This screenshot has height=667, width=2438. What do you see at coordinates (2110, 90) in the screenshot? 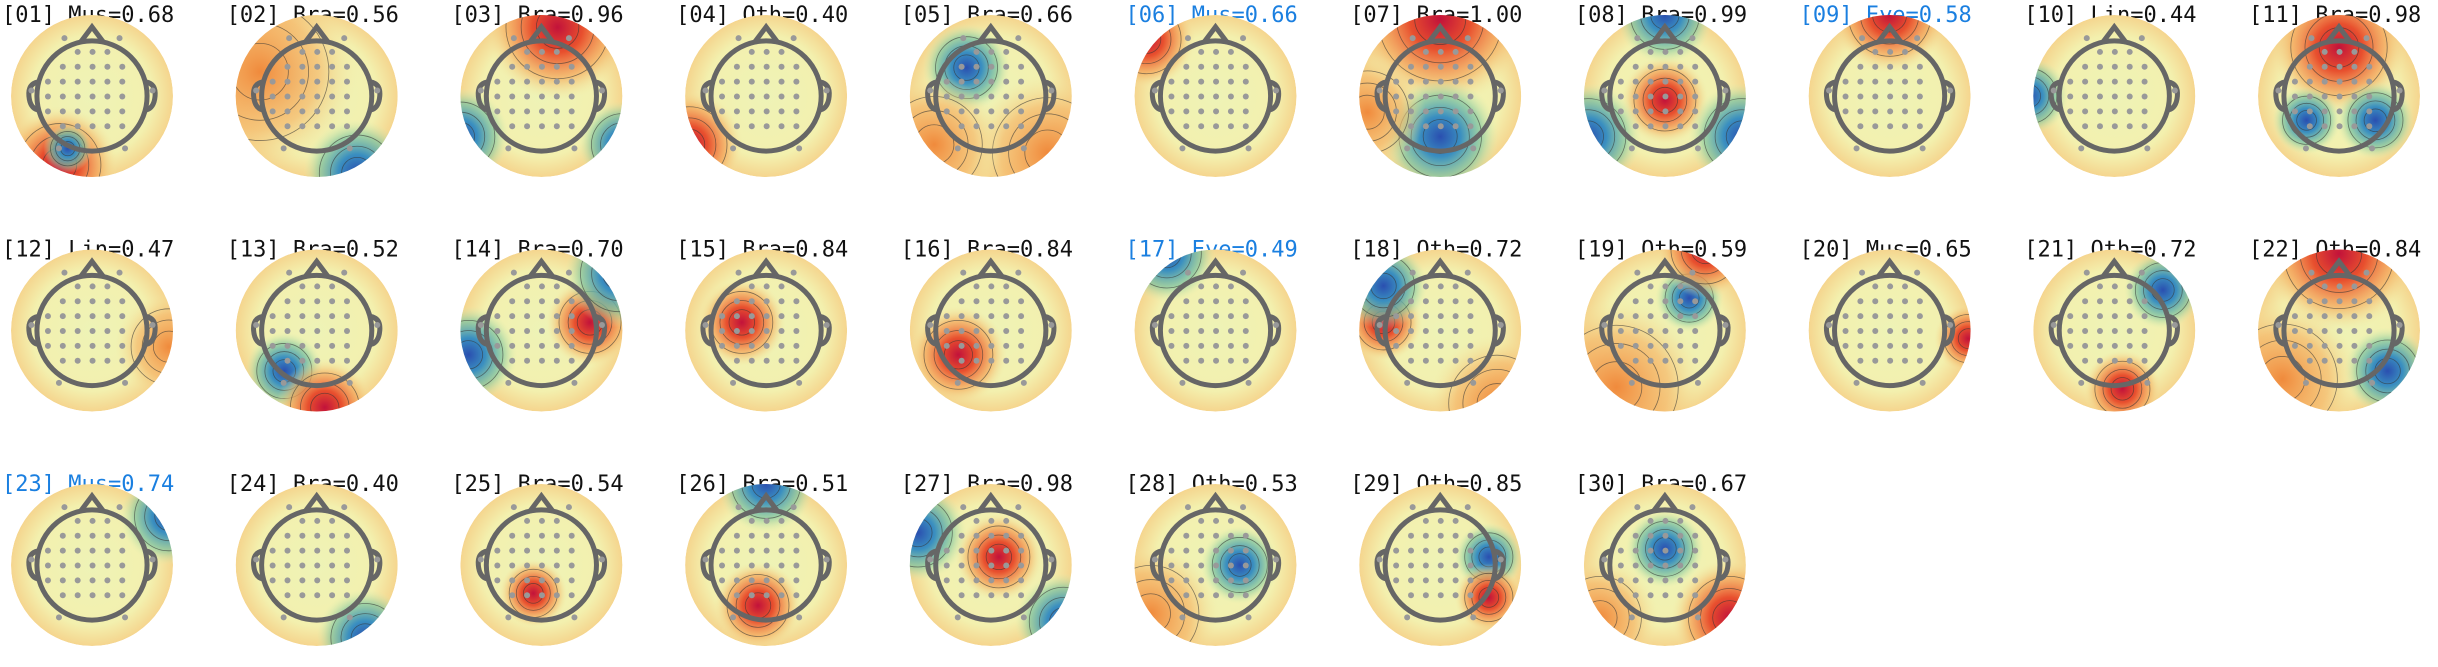
I see `component: [10] Lin=0.44` at bounding box center [2110, 90].